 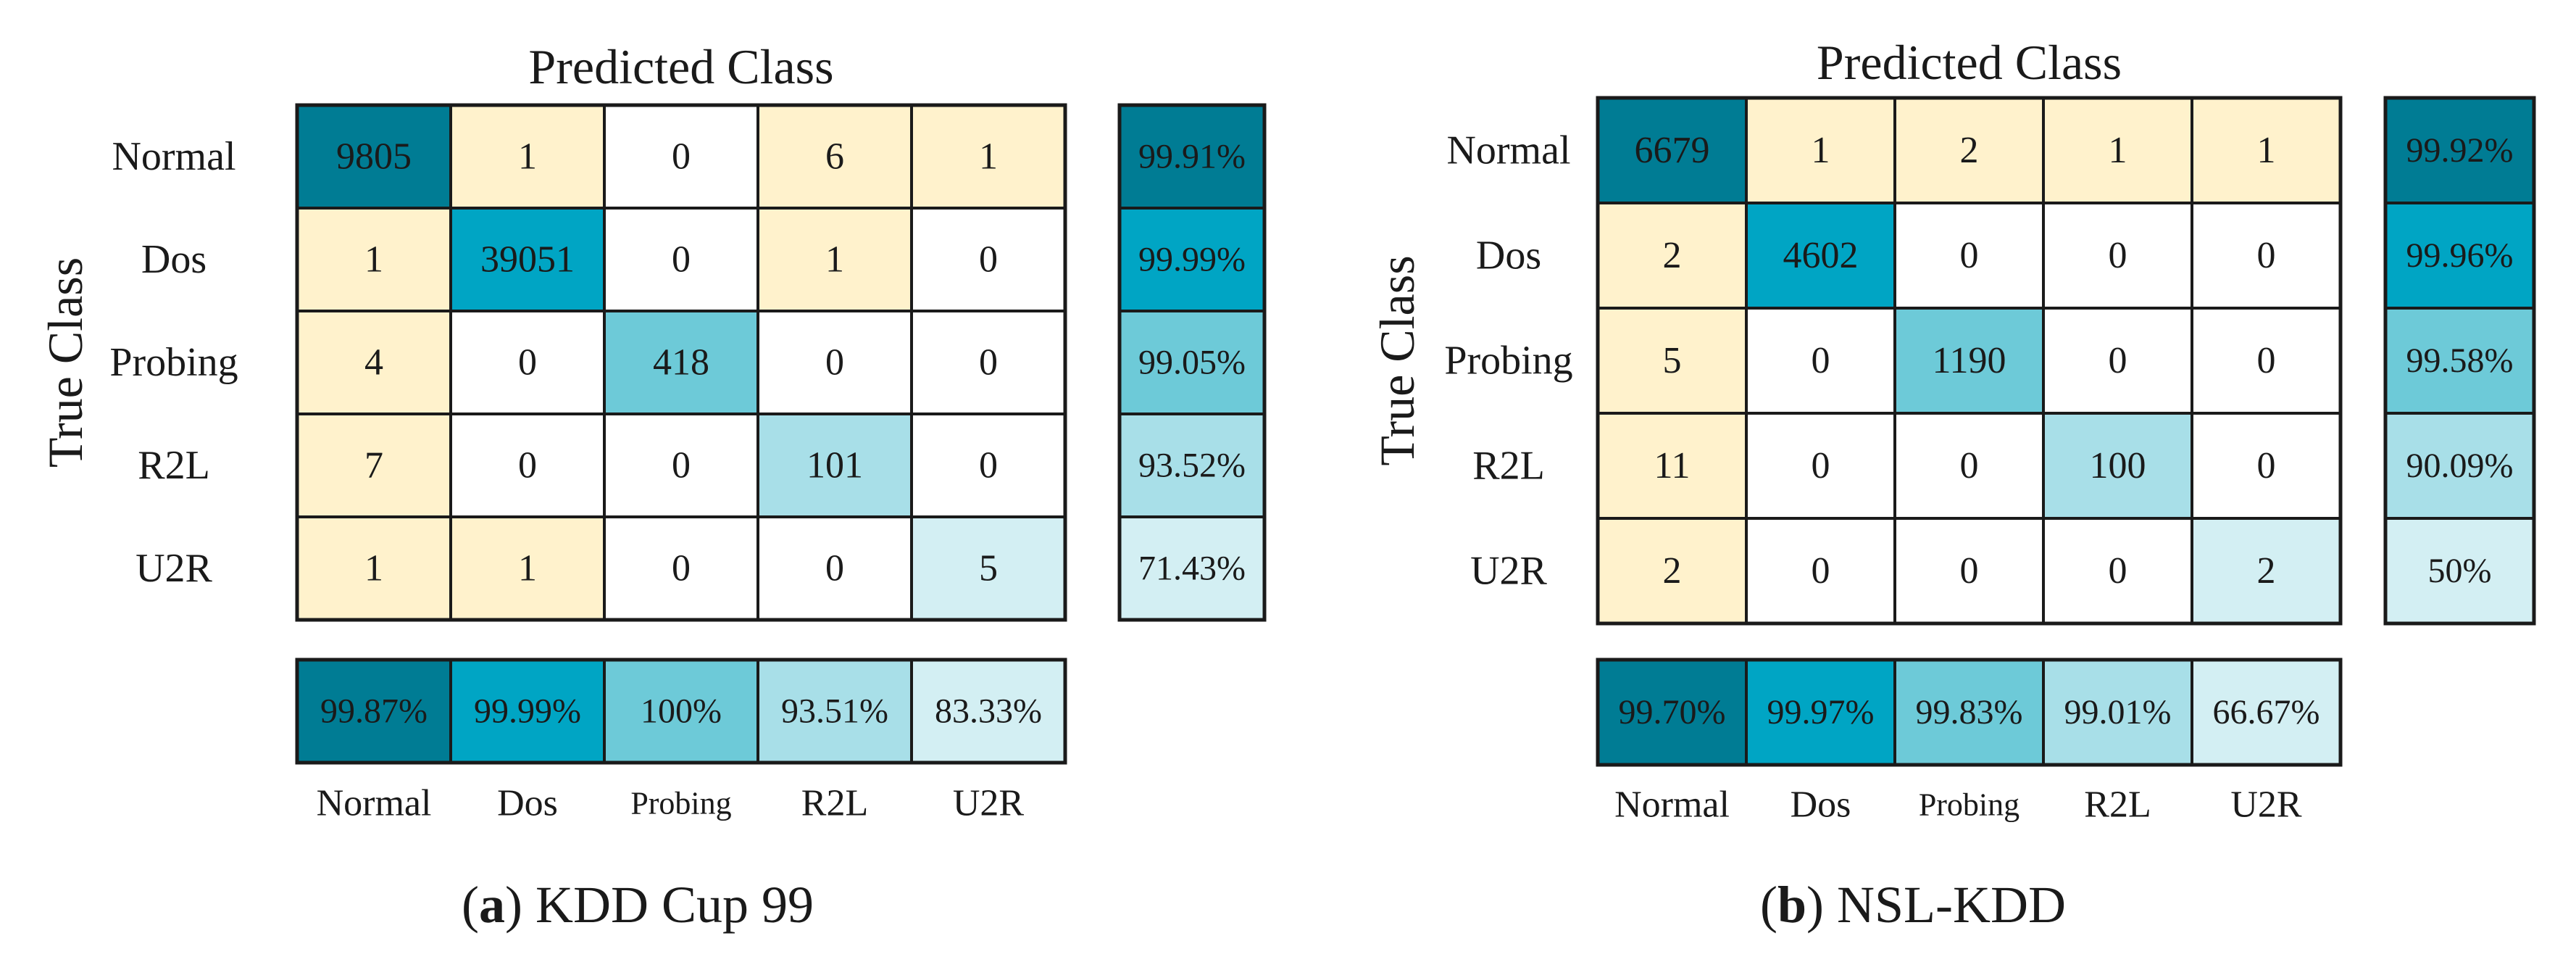 I want to click on col-percent-value: 93.51%, so click(x=834, y=711).